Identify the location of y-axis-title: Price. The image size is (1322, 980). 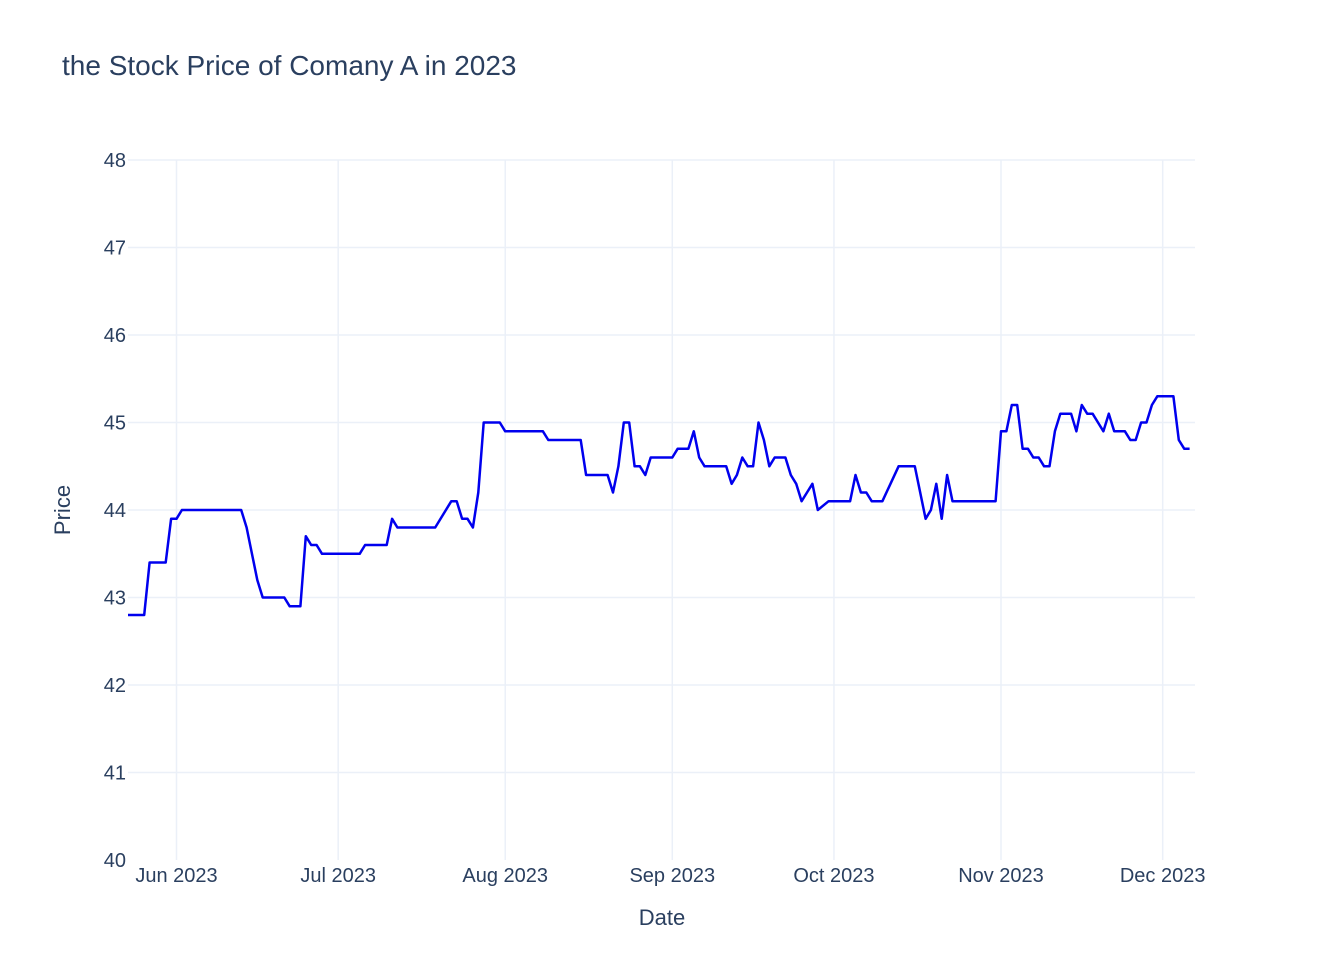
(62, 510).